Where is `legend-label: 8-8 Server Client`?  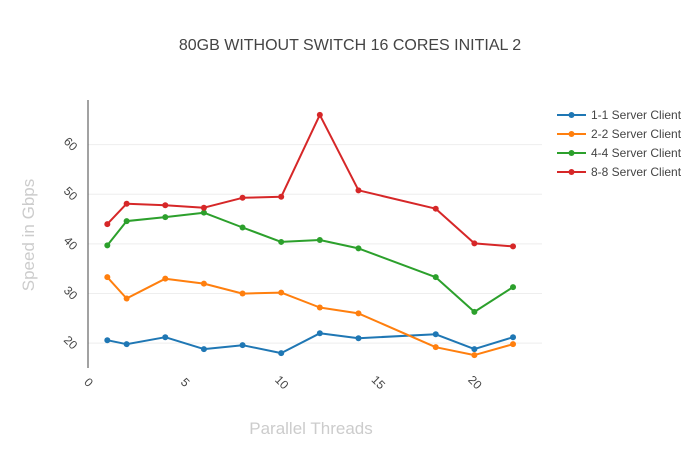
legend-label: 8-8 Server Client is located at coordinates (636, 172).